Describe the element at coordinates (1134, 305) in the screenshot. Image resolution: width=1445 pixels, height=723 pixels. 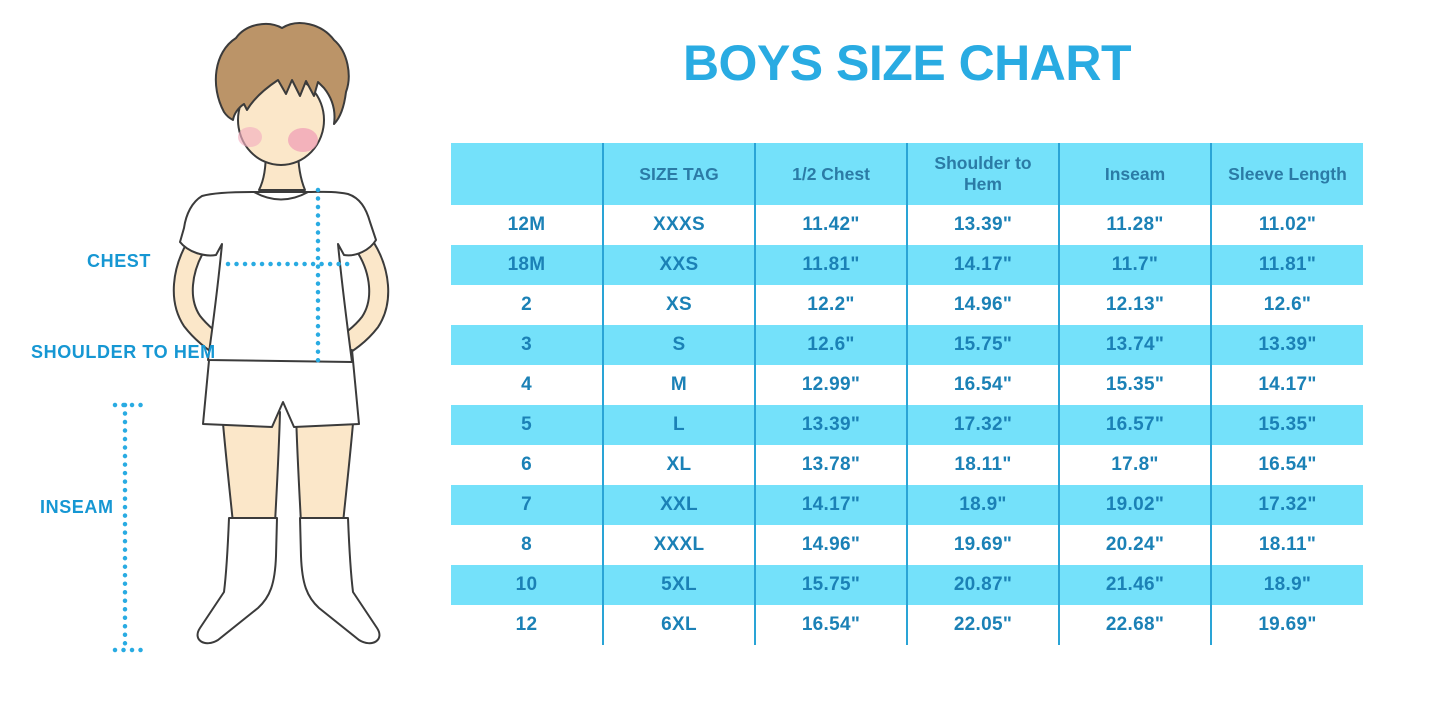
I see `table-cell: 12.13"` at that location.